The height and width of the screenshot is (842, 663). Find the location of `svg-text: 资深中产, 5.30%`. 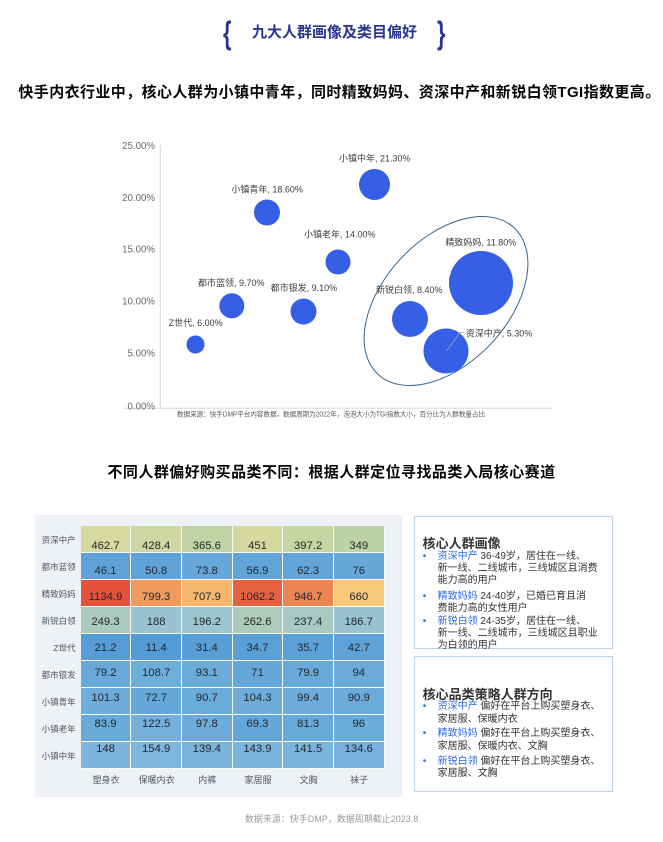

svg-text: 资深中产, 5.30% is located at coordinates (499, 332).